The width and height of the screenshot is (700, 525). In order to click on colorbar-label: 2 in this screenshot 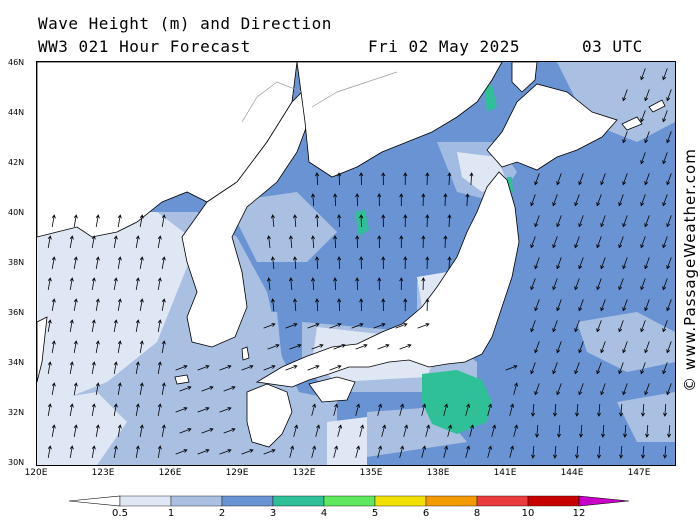, I will do `click(222, 513)`.